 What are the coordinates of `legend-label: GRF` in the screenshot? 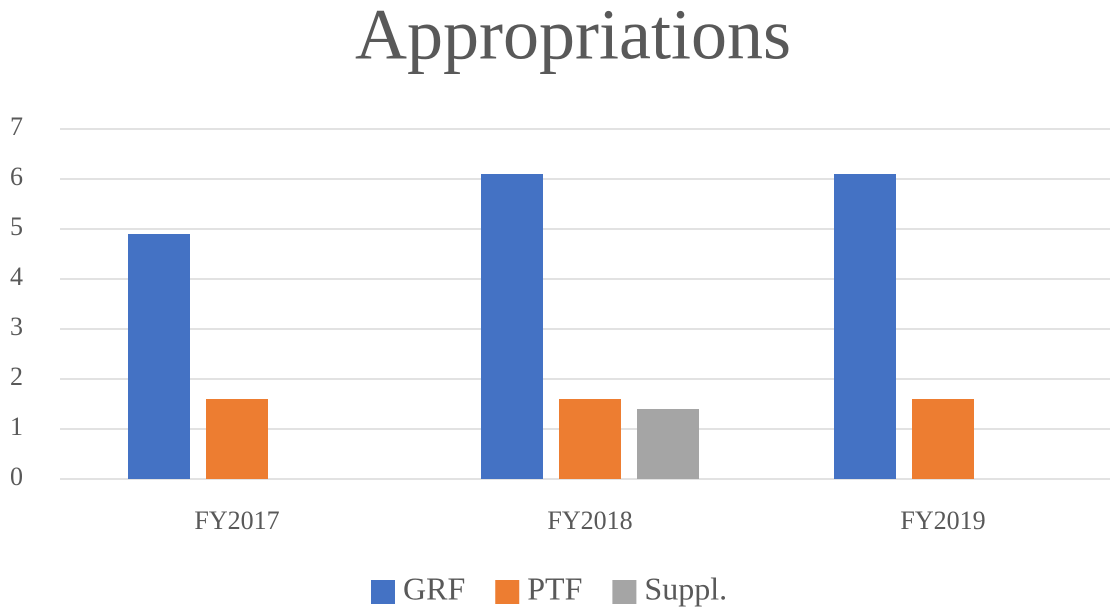 It's located at (434, 588).